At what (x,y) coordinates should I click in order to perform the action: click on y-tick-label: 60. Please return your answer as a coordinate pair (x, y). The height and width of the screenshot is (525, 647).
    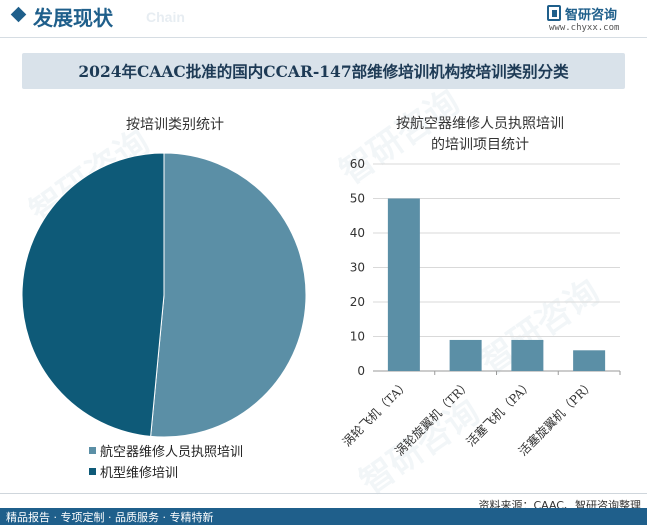
    Looking at the image, I should click on (357, 164).